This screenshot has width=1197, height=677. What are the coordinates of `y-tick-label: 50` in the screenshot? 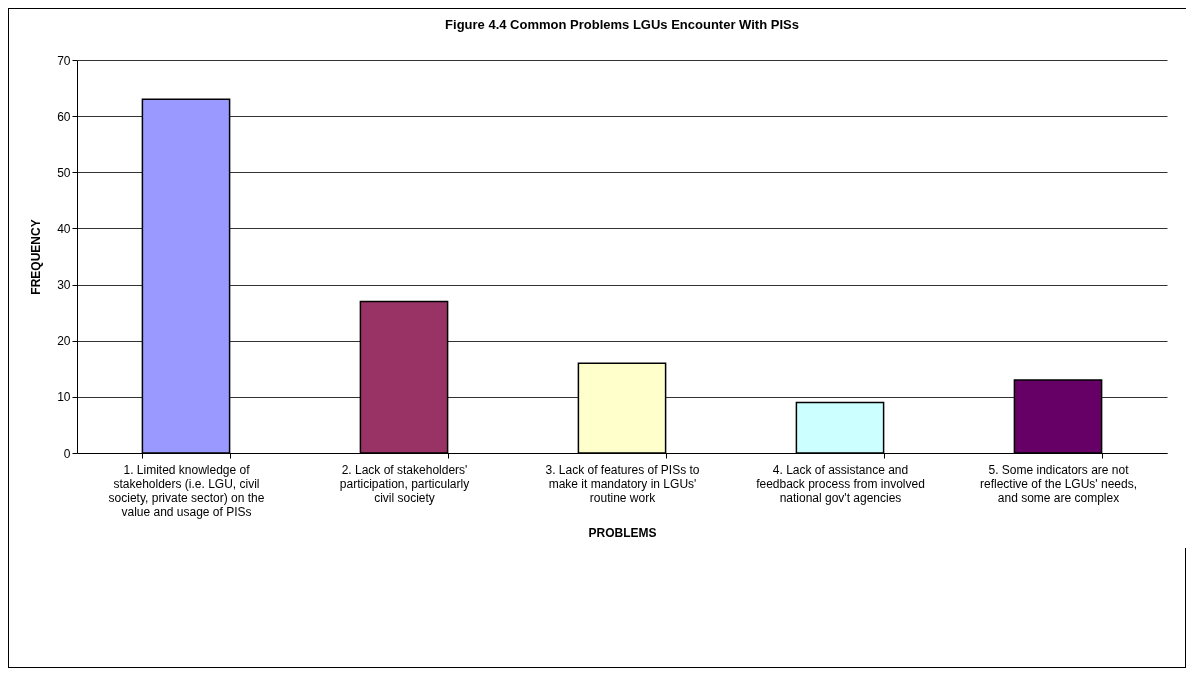 It's located at (64, 172).